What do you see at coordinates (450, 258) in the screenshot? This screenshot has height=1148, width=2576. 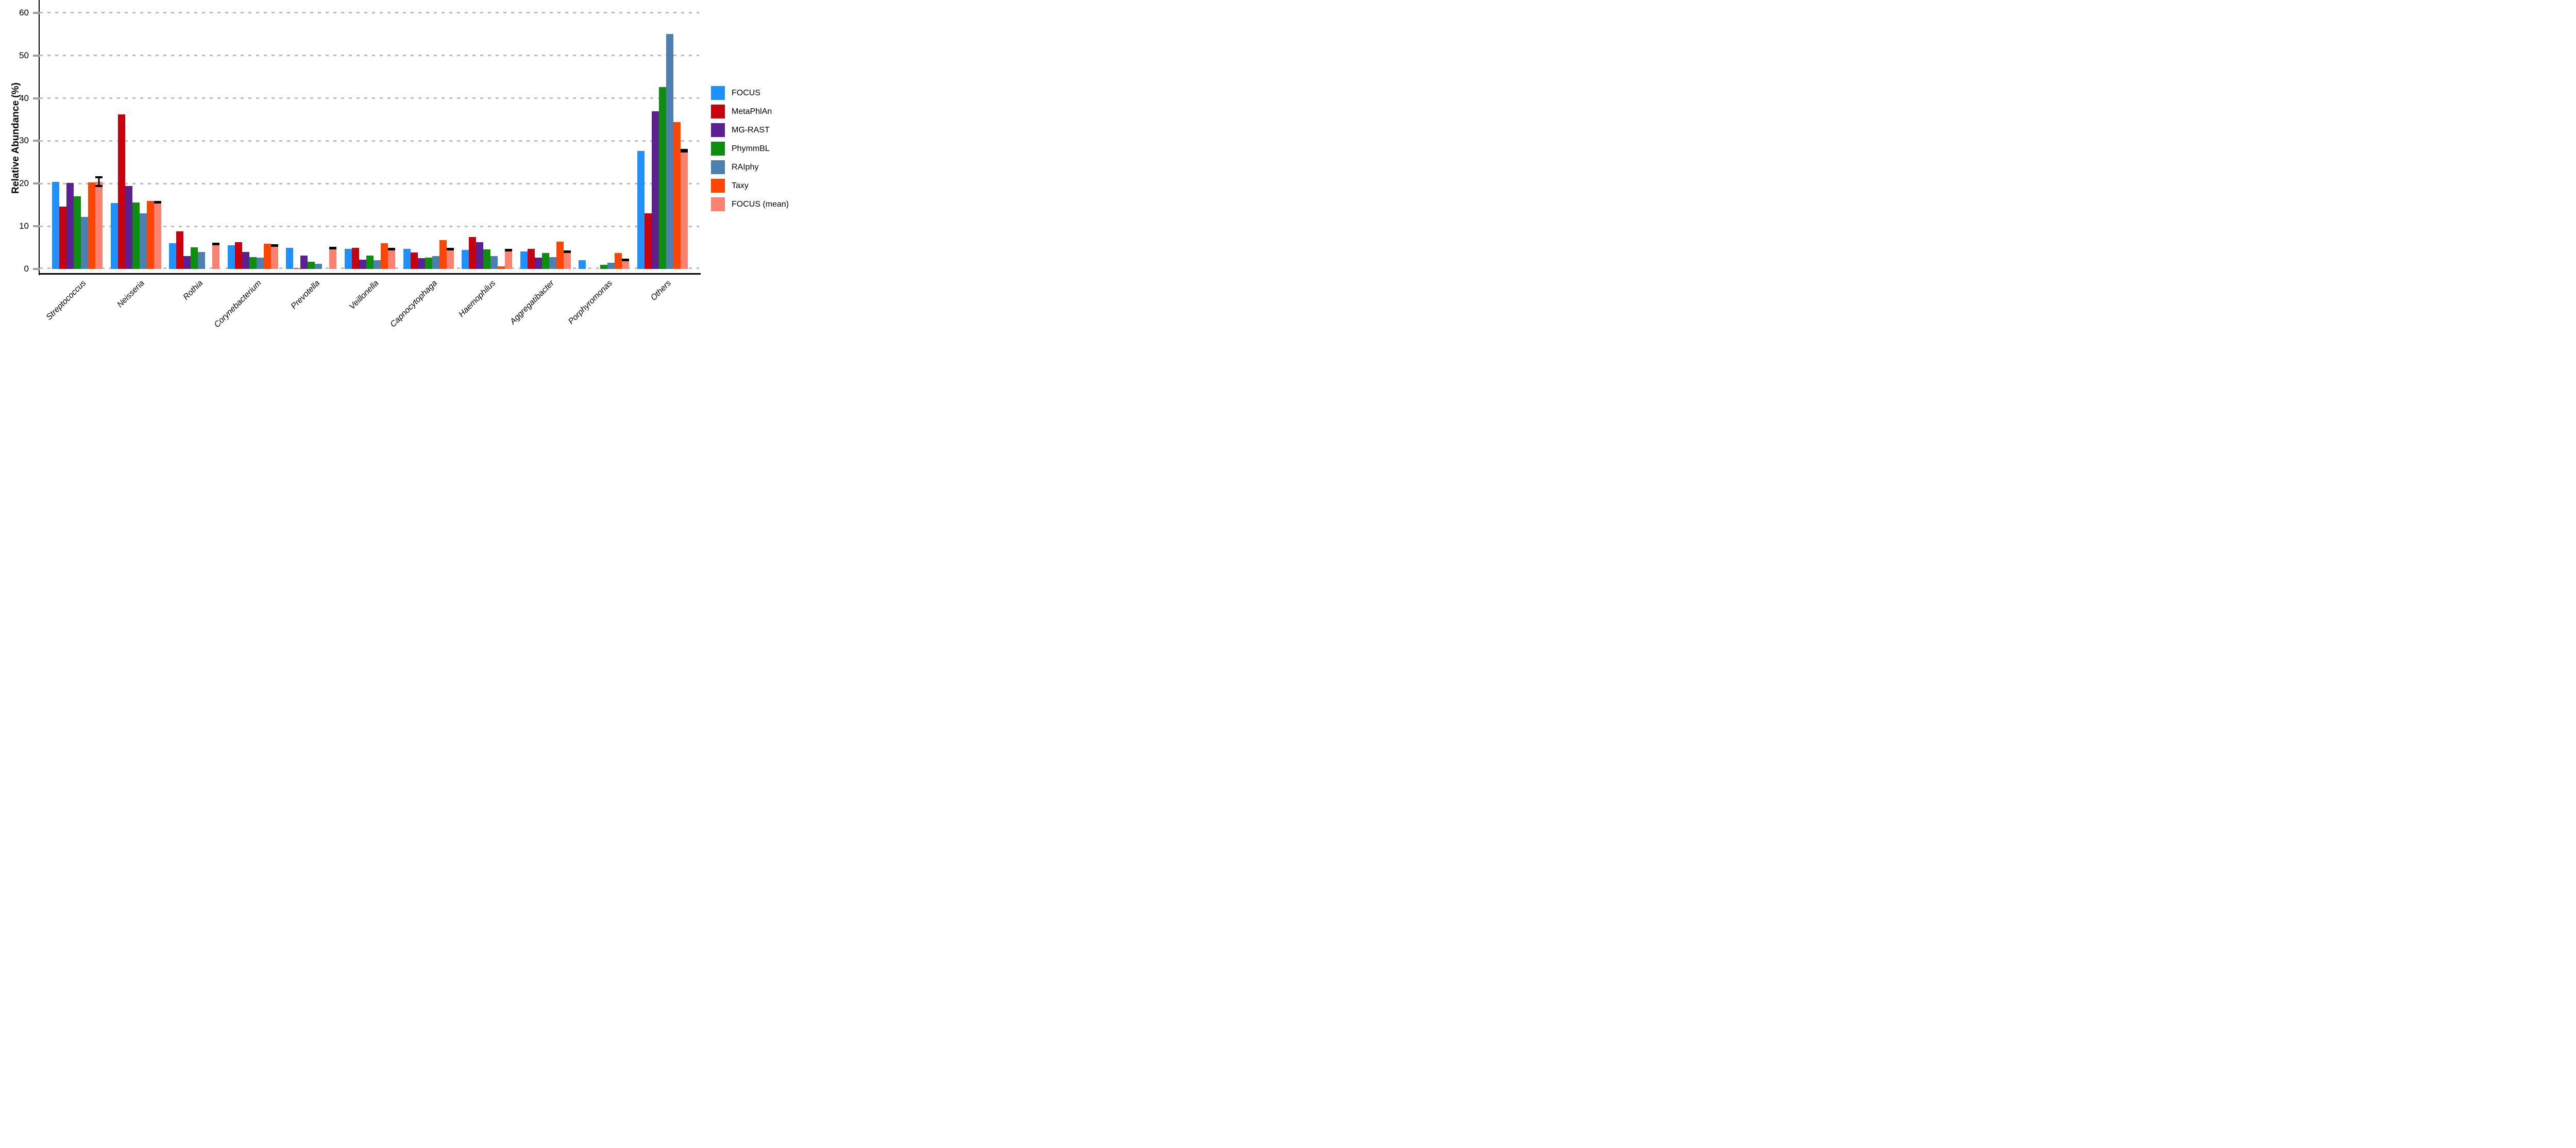 I see `bar-focus-mean--capnocytophaga` at bounding box center [450, 258].